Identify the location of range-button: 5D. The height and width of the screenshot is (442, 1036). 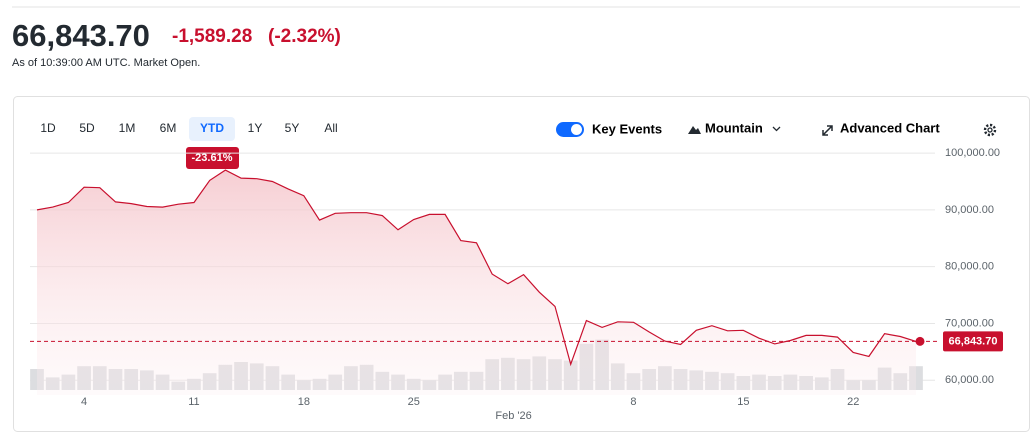
(87, 128).